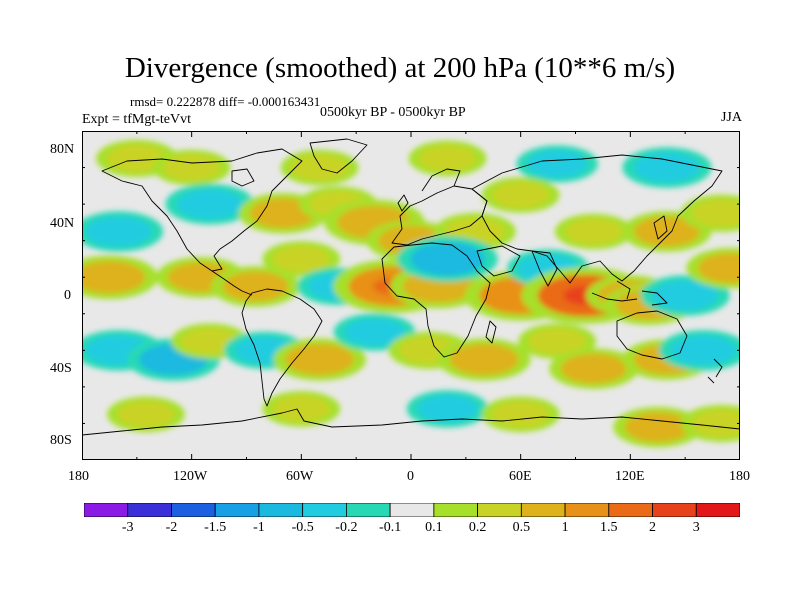  I want to click on season-label: JJA, so click(731, 117).